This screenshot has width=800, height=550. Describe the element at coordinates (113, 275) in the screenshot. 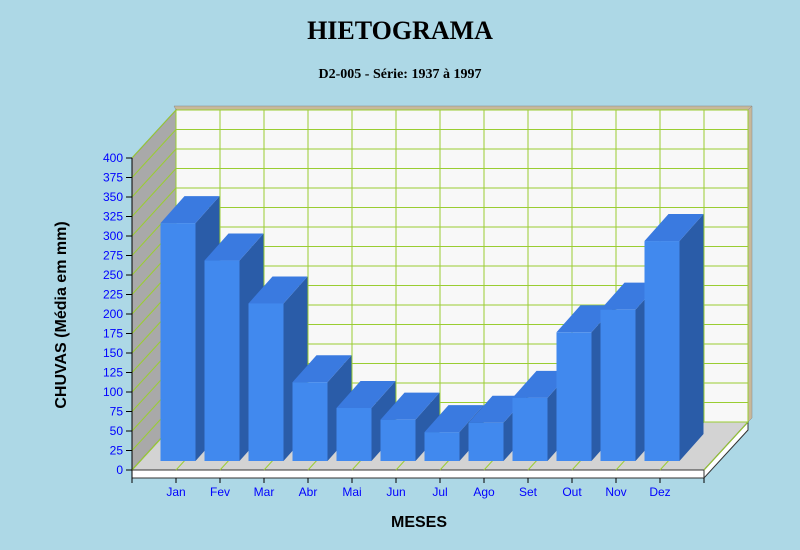

I see `y-tick-label: 250` at that location.